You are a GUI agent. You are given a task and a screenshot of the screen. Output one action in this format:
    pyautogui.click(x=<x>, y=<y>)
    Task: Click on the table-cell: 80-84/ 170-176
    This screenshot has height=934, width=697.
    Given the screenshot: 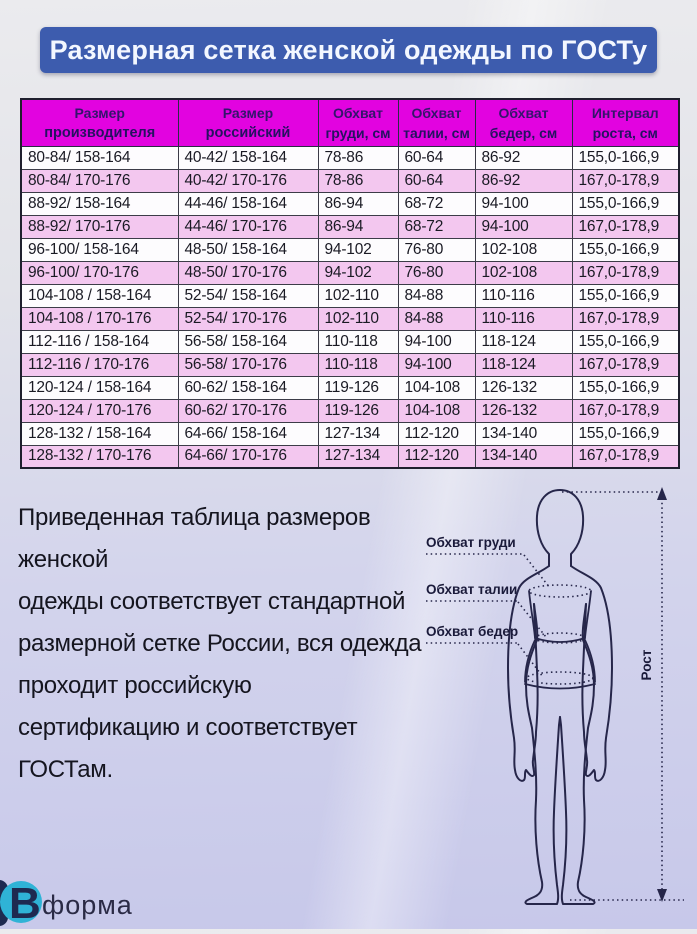 What is the action you would take?
    pyautogui.click(x=99, y=180)
    